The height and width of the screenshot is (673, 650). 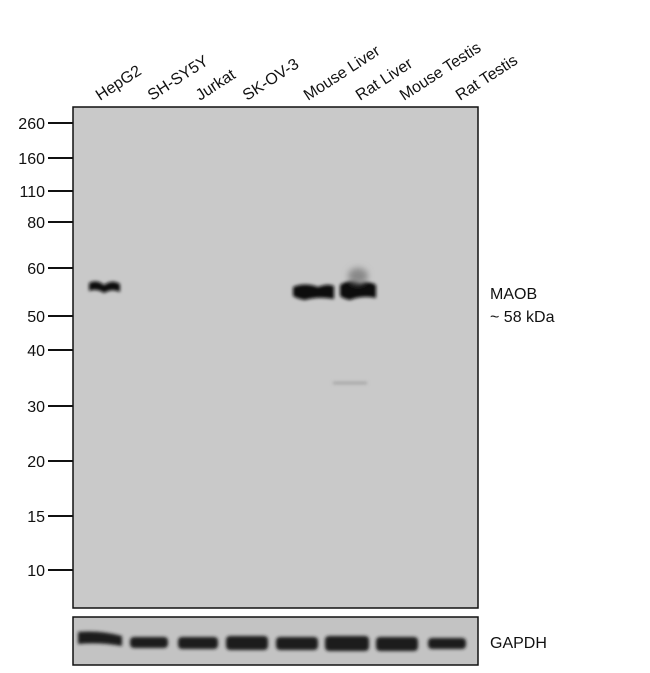 I want to click on marker-label: 20, so click(x=36, y=462).